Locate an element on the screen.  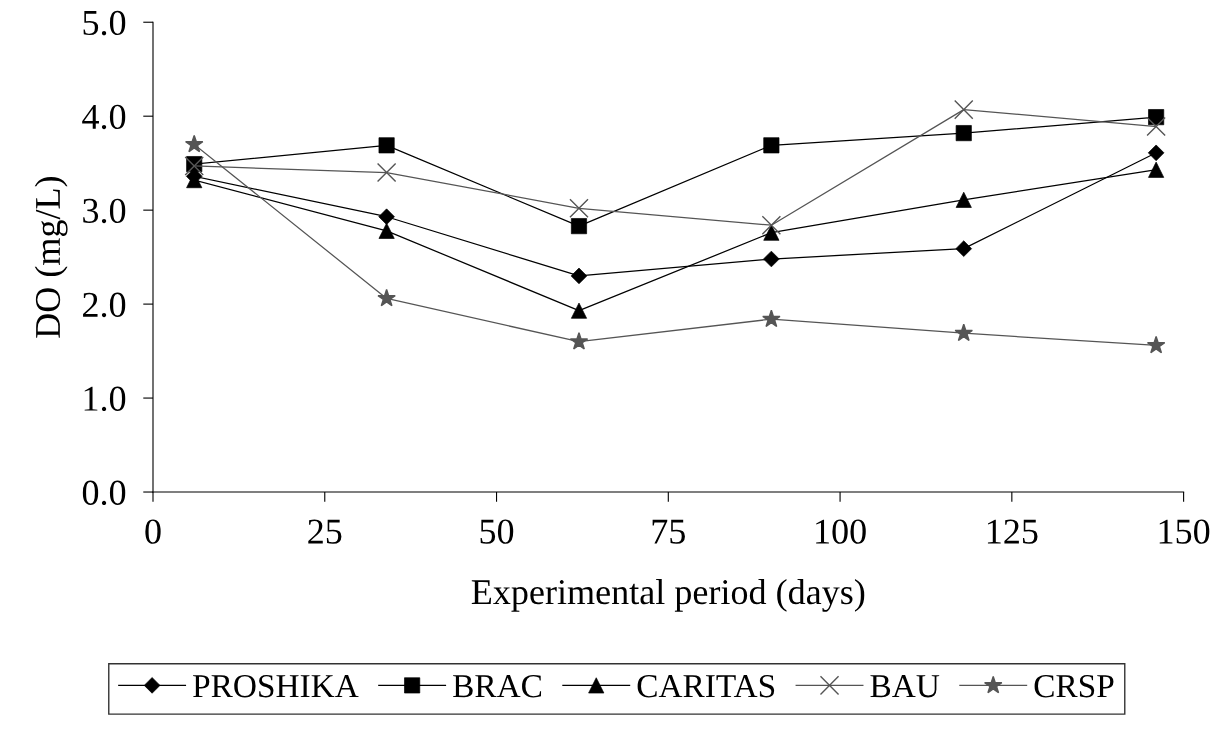
x-axis-title: Experimental period (days) is located at coordinates (668, 595).